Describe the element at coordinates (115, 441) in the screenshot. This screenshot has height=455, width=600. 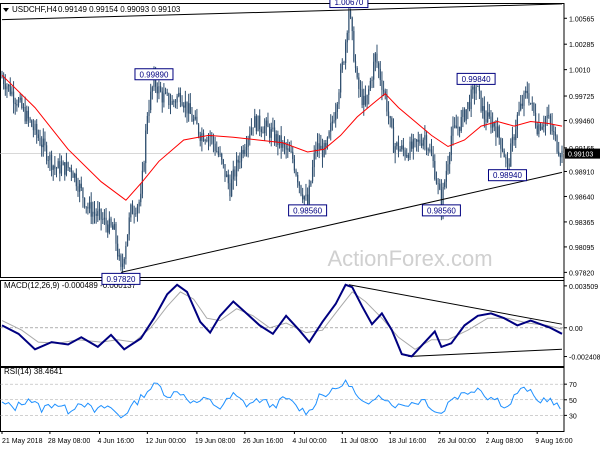
I see `x-tick-label: 4 Jun 16:00` at that location.